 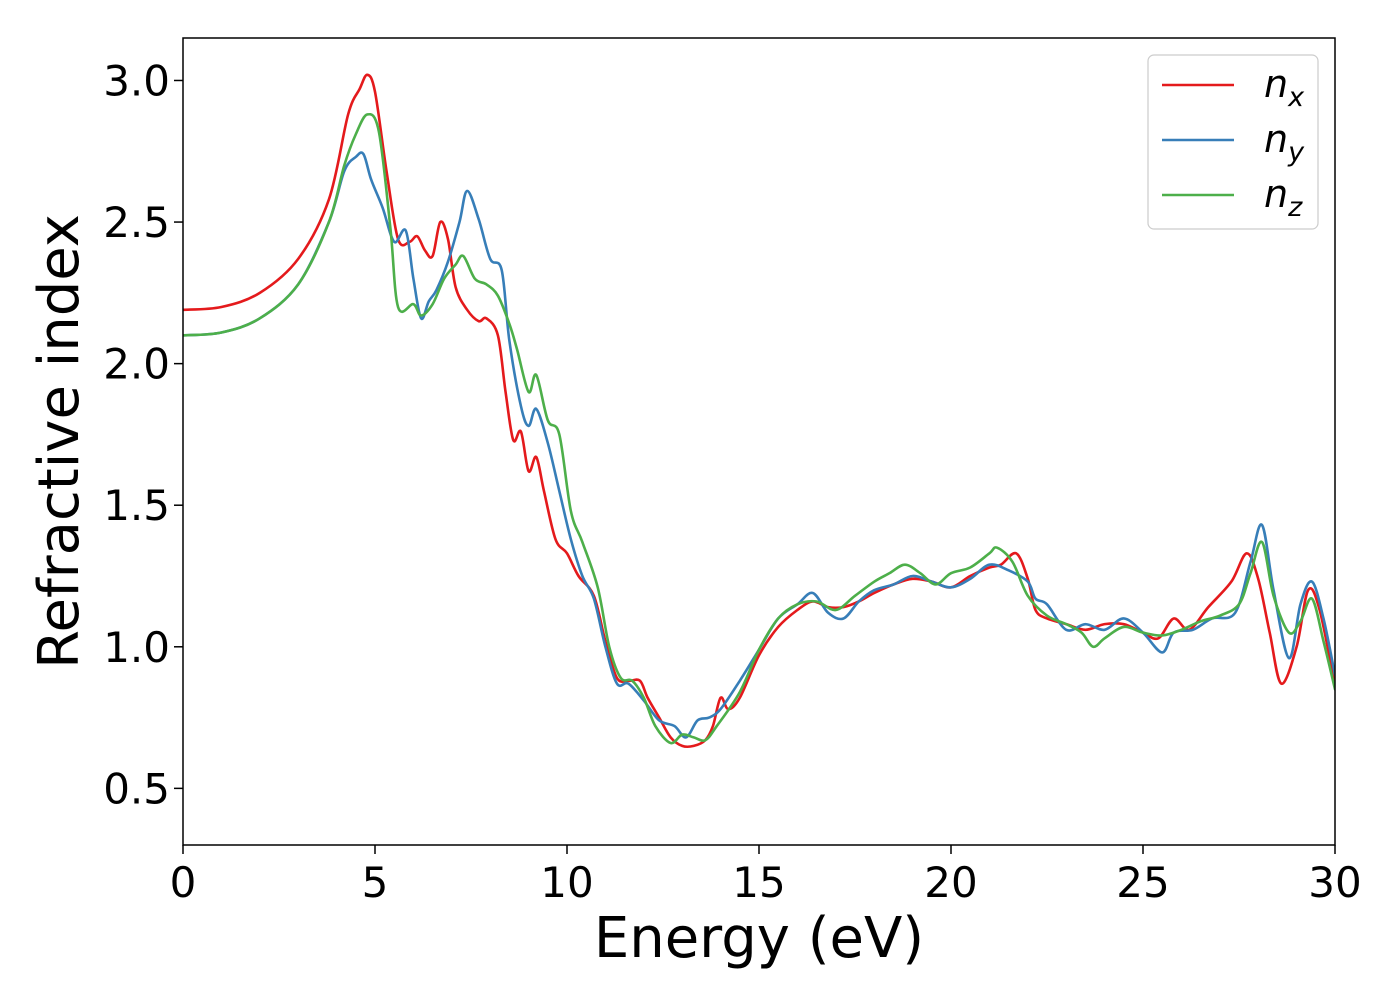 What do you see at coordinates (136, 505) in the screenshot?
I see `y-tick-label: 1.5` at bounding box center [136, 505].